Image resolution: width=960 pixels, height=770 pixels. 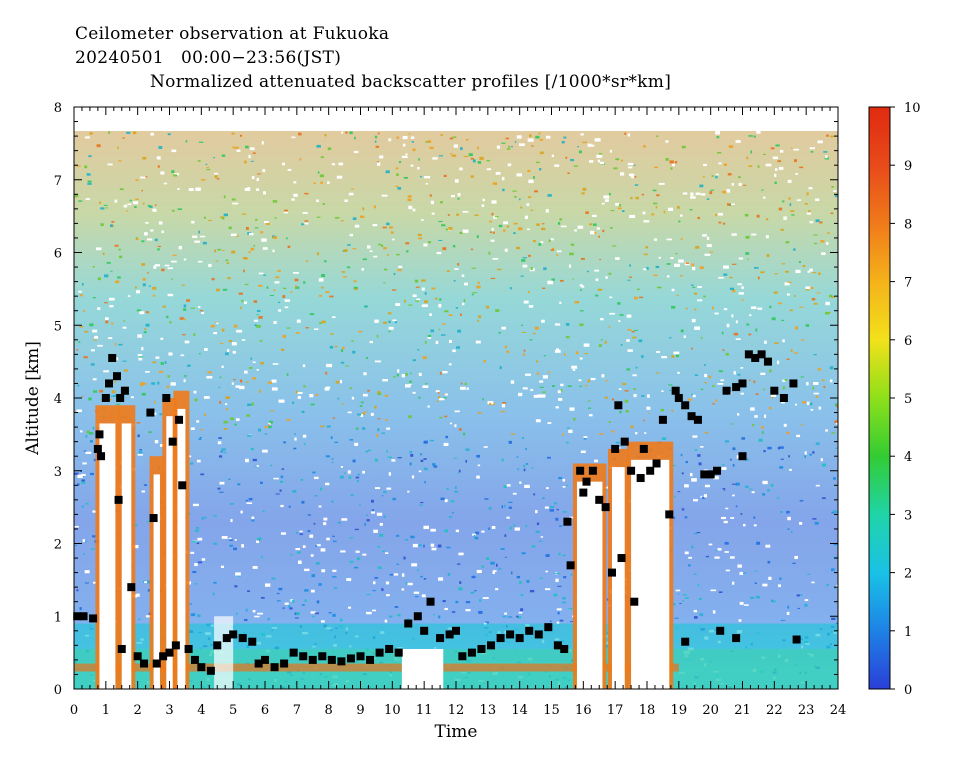 I want to click on x-tick-label: 24, so click(x=838, y=710).